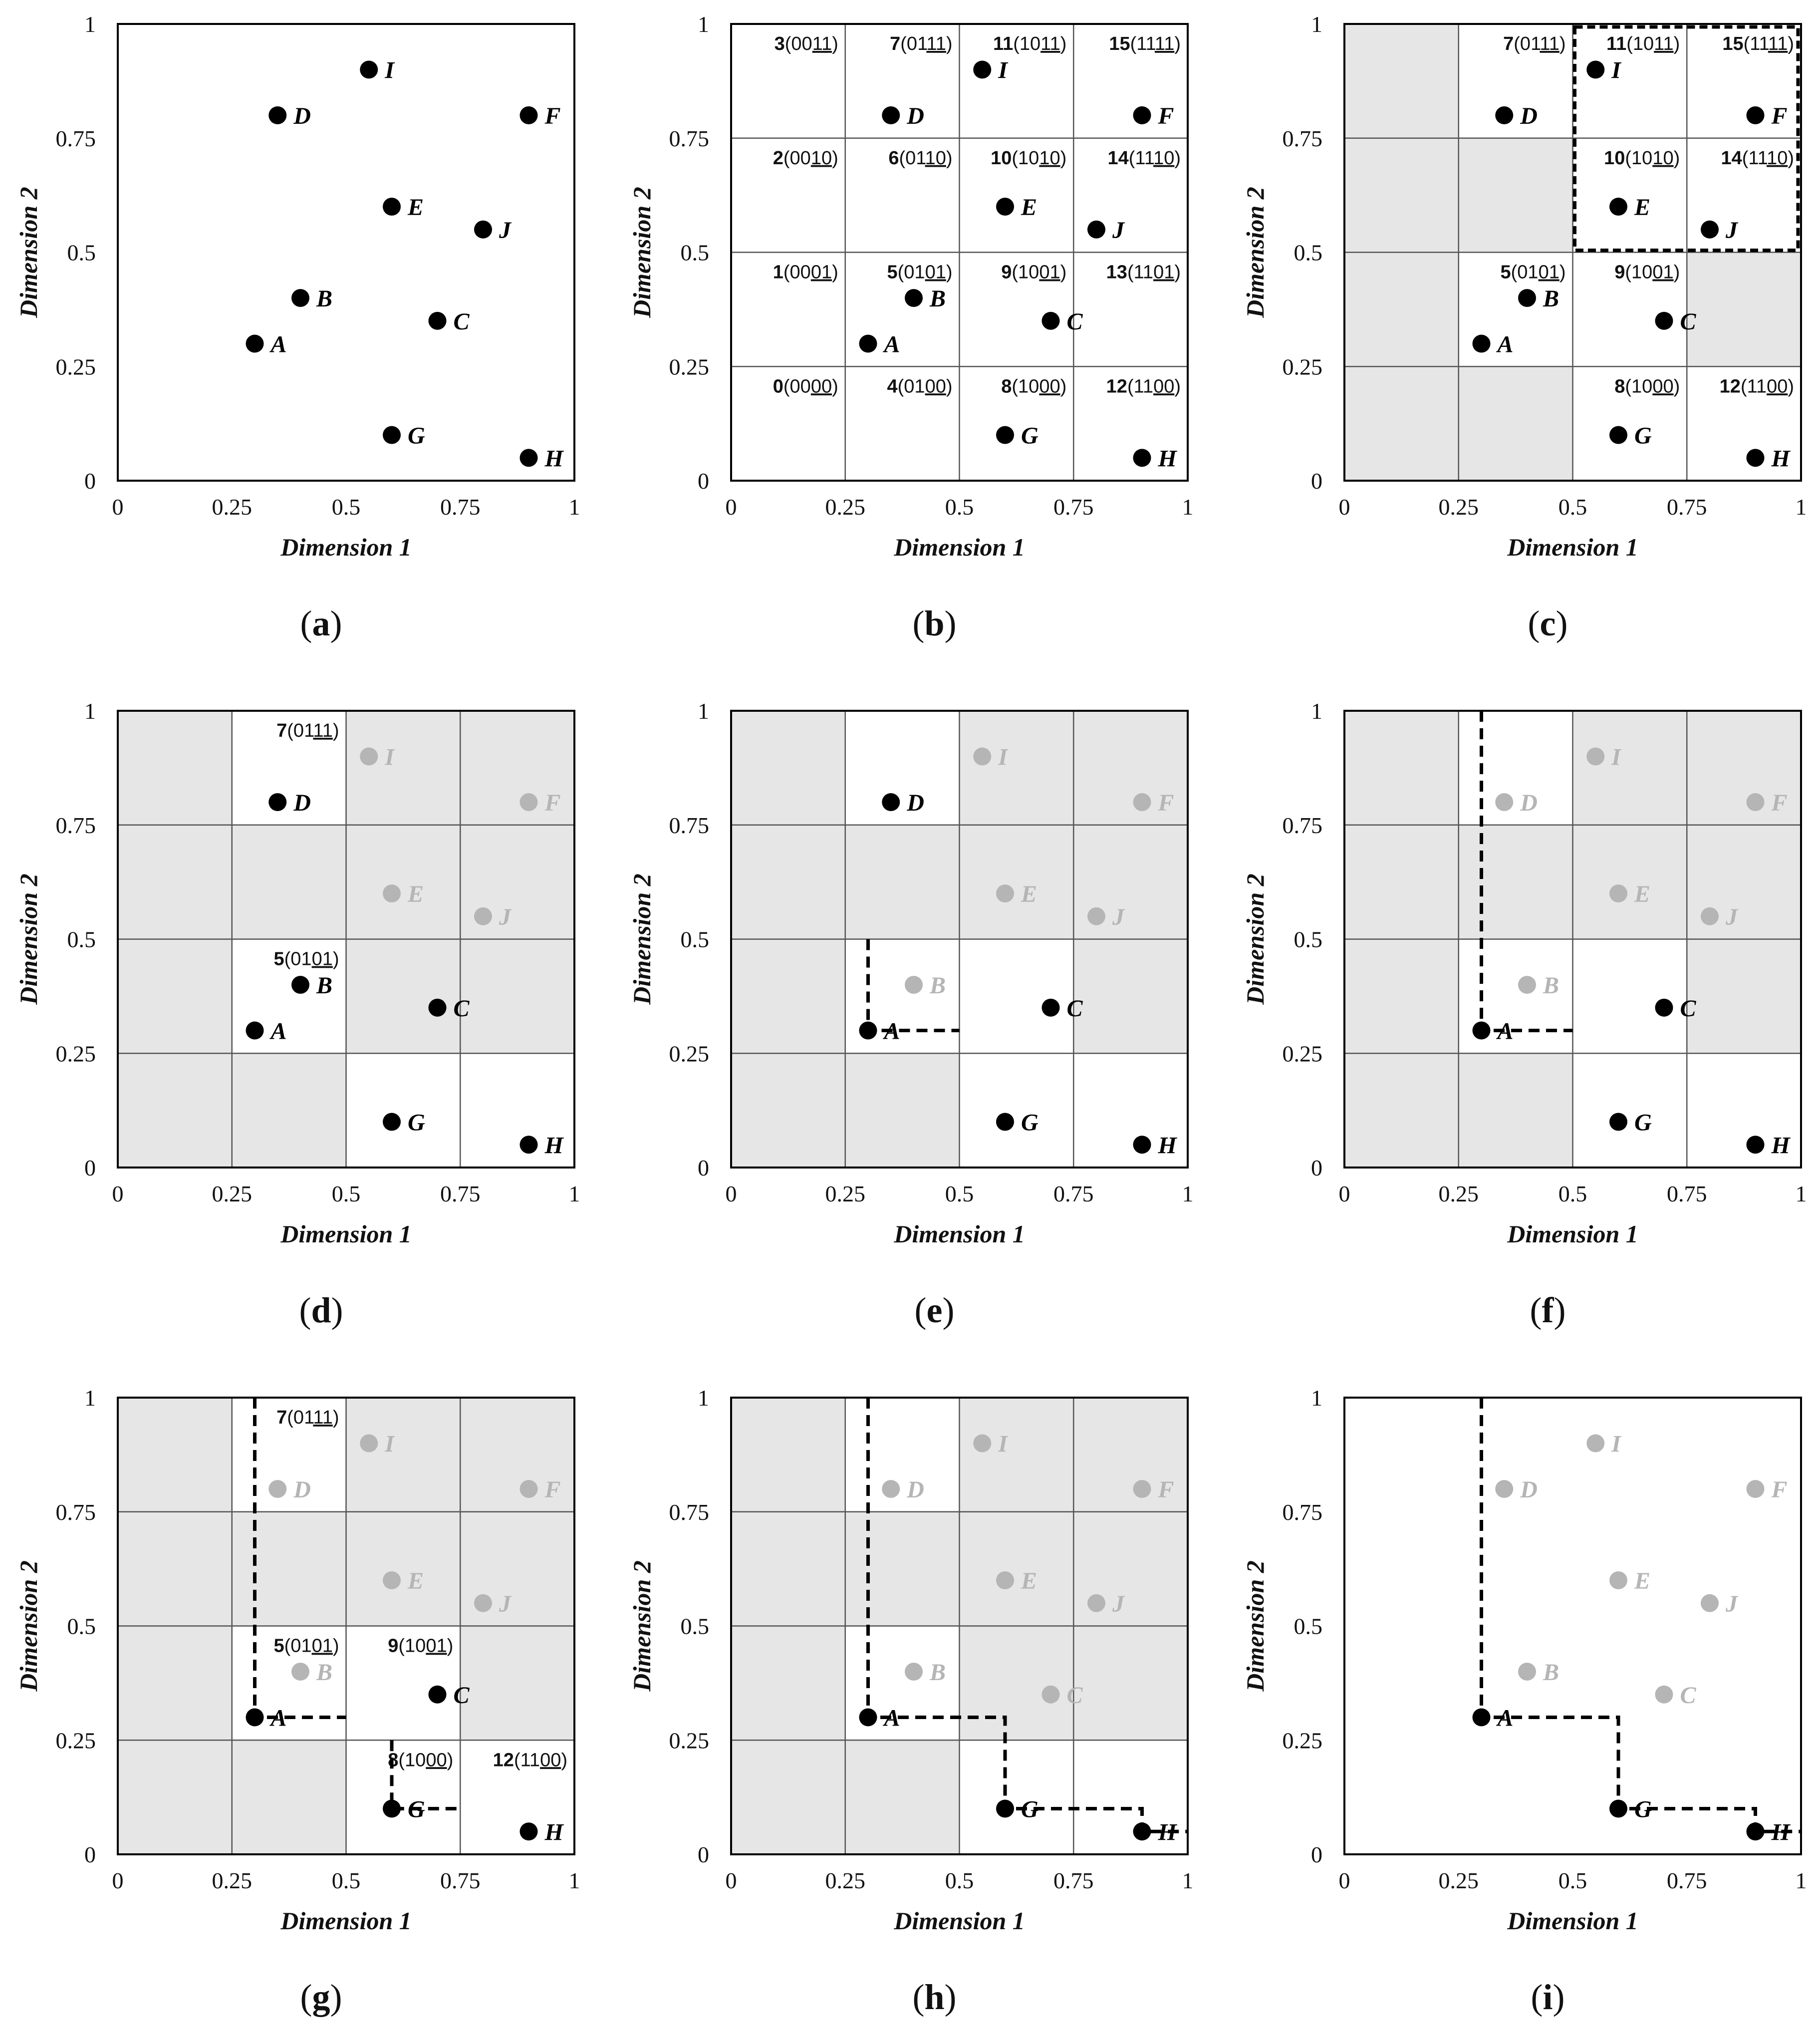 The width and height of the screenshot is (1815, 2044). Describe the element at coordinates (731, 507) in the screenshot. I see `x-tick-label: 0` at that location.